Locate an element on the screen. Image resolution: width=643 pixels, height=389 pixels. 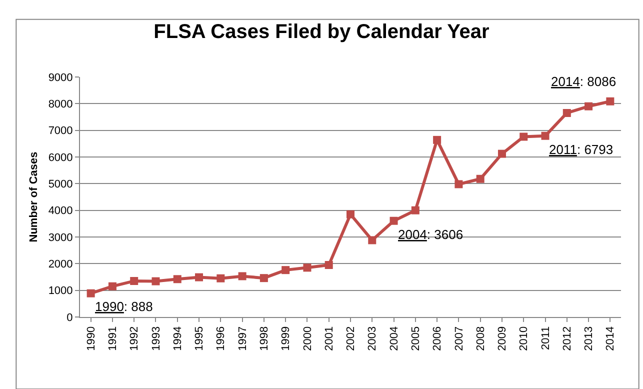
x-tick-label: 2014 is located at coordinates (610, 338).